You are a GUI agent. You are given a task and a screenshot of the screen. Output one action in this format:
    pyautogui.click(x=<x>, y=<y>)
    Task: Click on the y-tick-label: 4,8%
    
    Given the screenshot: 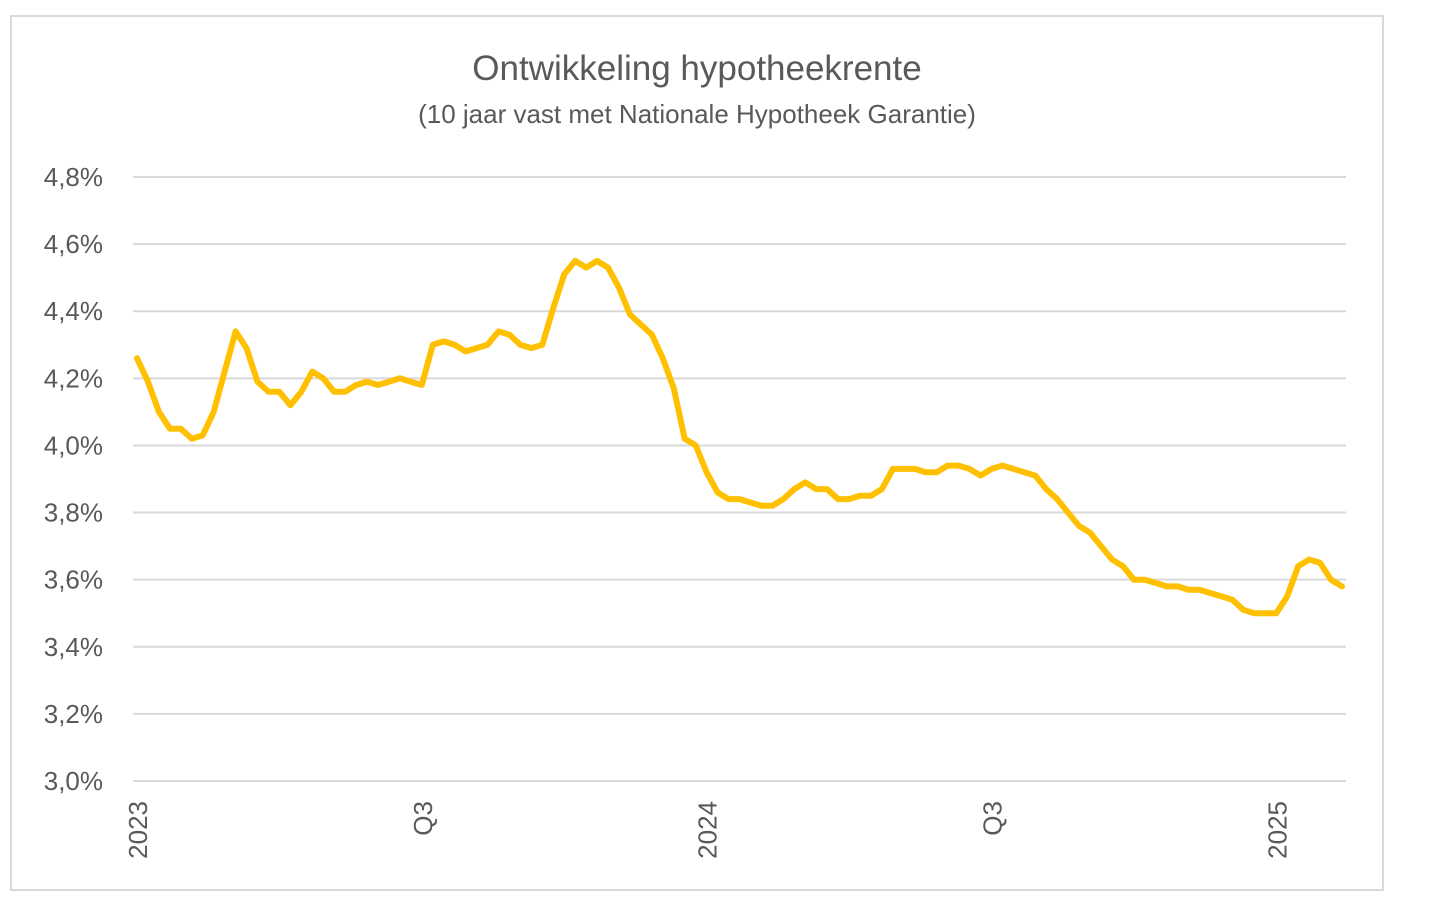 What is the action you would take?
    pyautogui.click(x=73, y=177)
    